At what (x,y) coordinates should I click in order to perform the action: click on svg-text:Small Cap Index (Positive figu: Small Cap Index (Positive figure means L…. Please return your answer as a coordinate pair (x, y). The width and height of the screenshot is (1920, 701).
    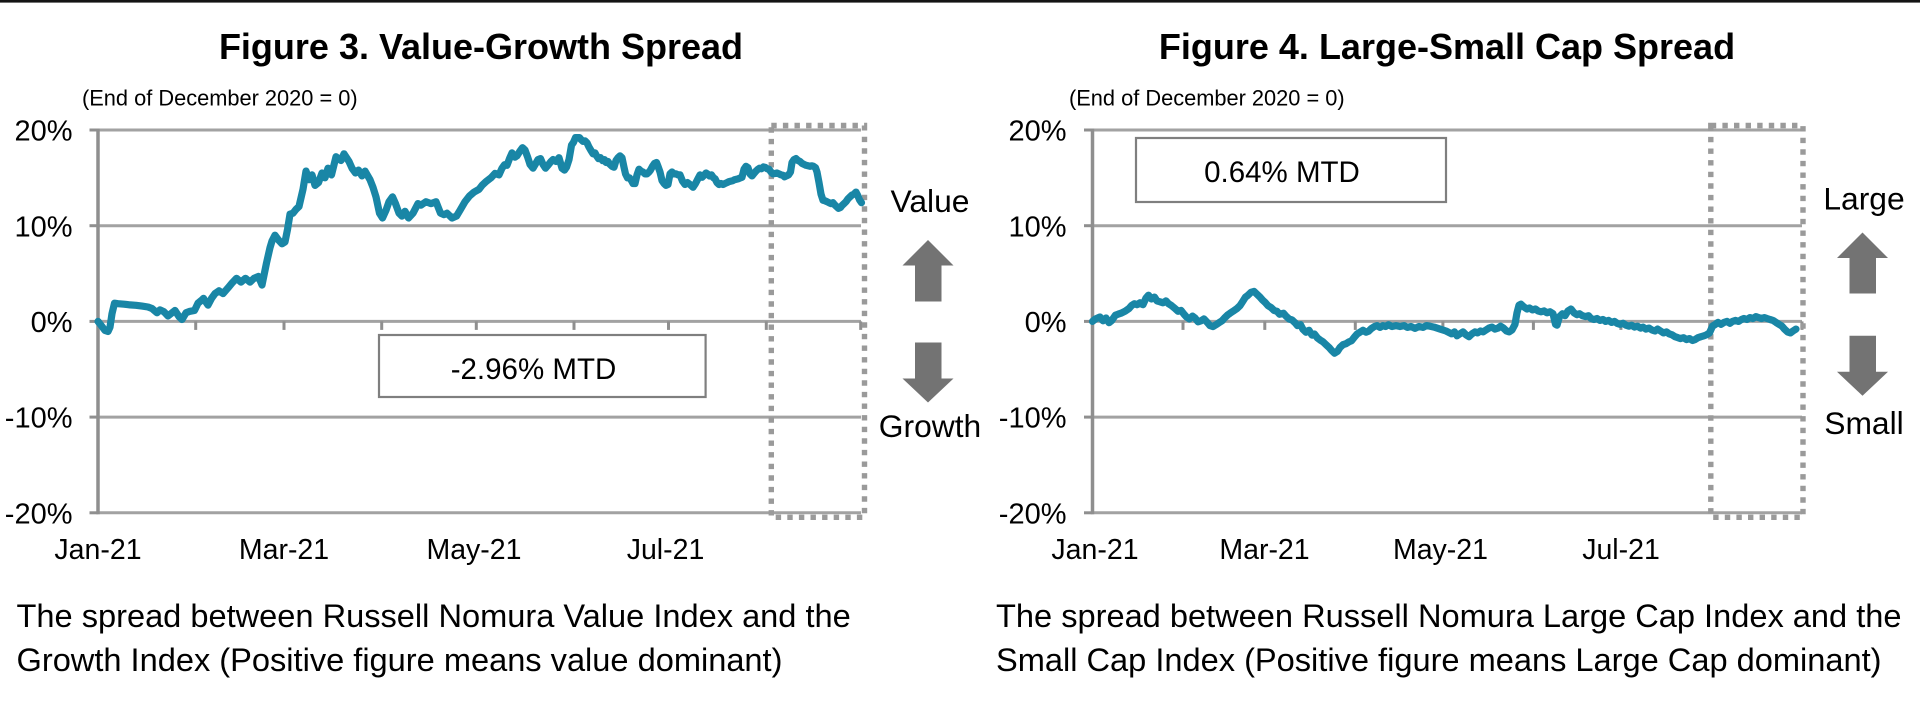
    Looking at the image, I should click on (1438, 659).